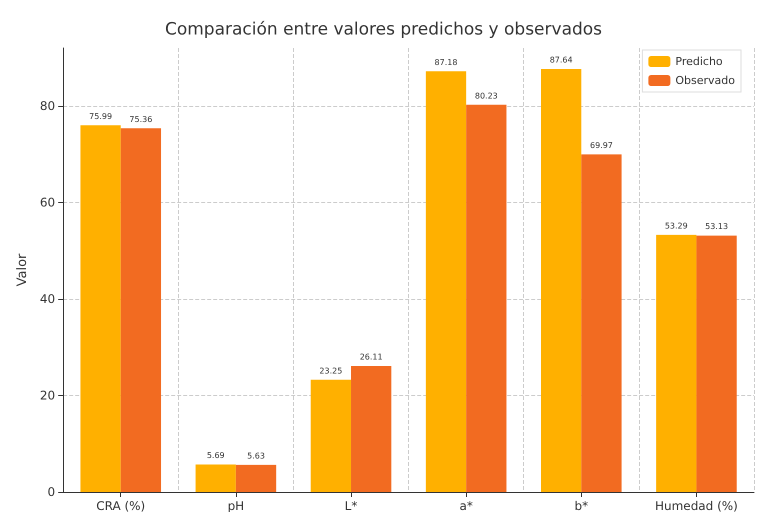 This screenshot has height=520, width=767. Describe the element at coordinates (351, 506) in the screenshot. I see `x-tick-label: L*` at that location.